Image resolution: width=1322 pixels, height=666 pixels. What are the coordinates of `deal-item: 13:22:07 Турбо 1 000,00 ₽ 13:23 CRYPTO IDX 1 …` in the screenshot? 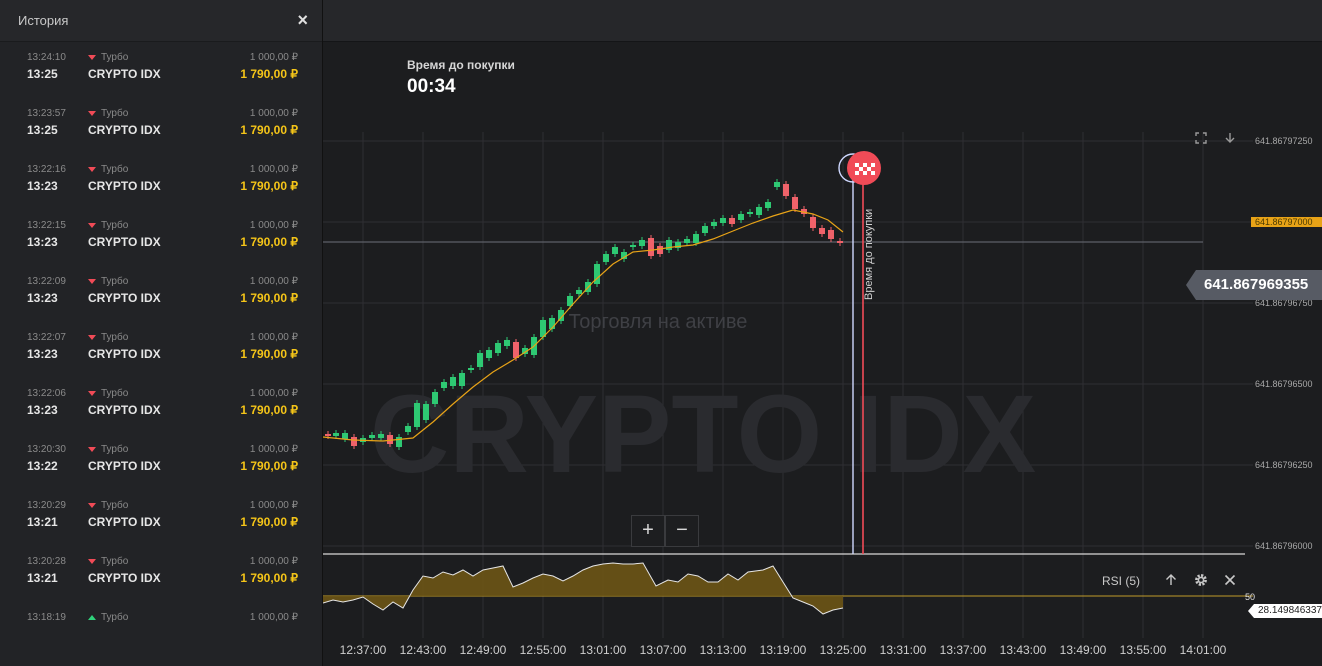 It's located at (161, 350).